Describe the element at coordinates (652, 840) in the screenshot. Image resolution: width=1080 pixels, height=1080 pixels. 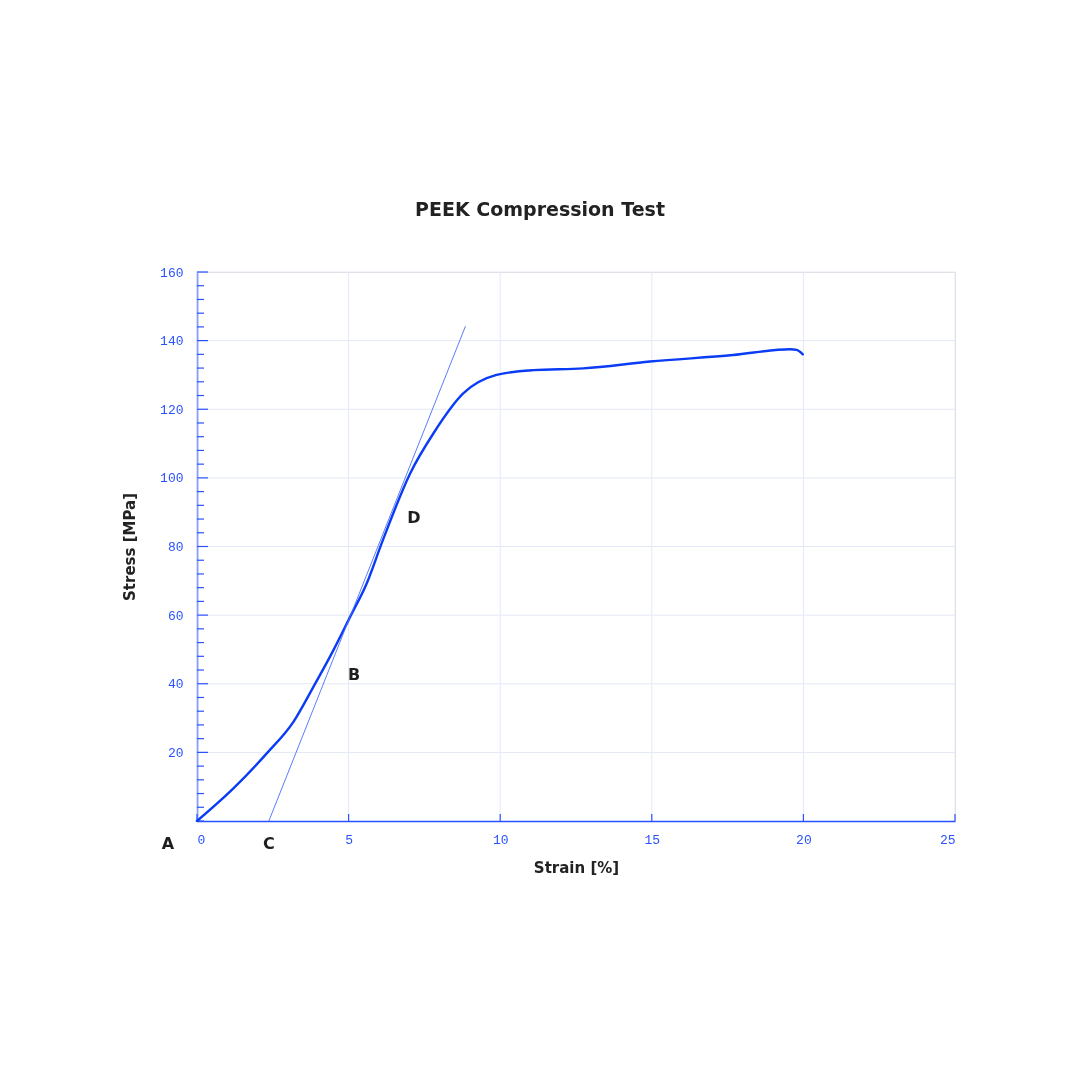
I see `x-tick-label: 15` at that location.